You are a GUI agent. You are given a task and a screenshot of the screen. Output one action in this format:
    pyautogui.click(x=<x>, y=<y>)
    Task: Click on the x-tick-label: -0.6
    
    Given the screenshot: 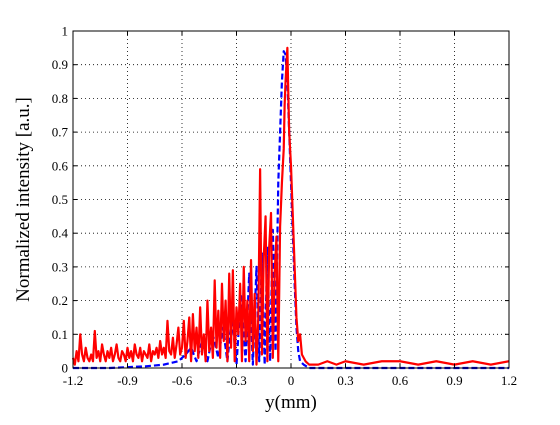 What is the action you would take?
    pyautogui.click(x=182, y=380)
    